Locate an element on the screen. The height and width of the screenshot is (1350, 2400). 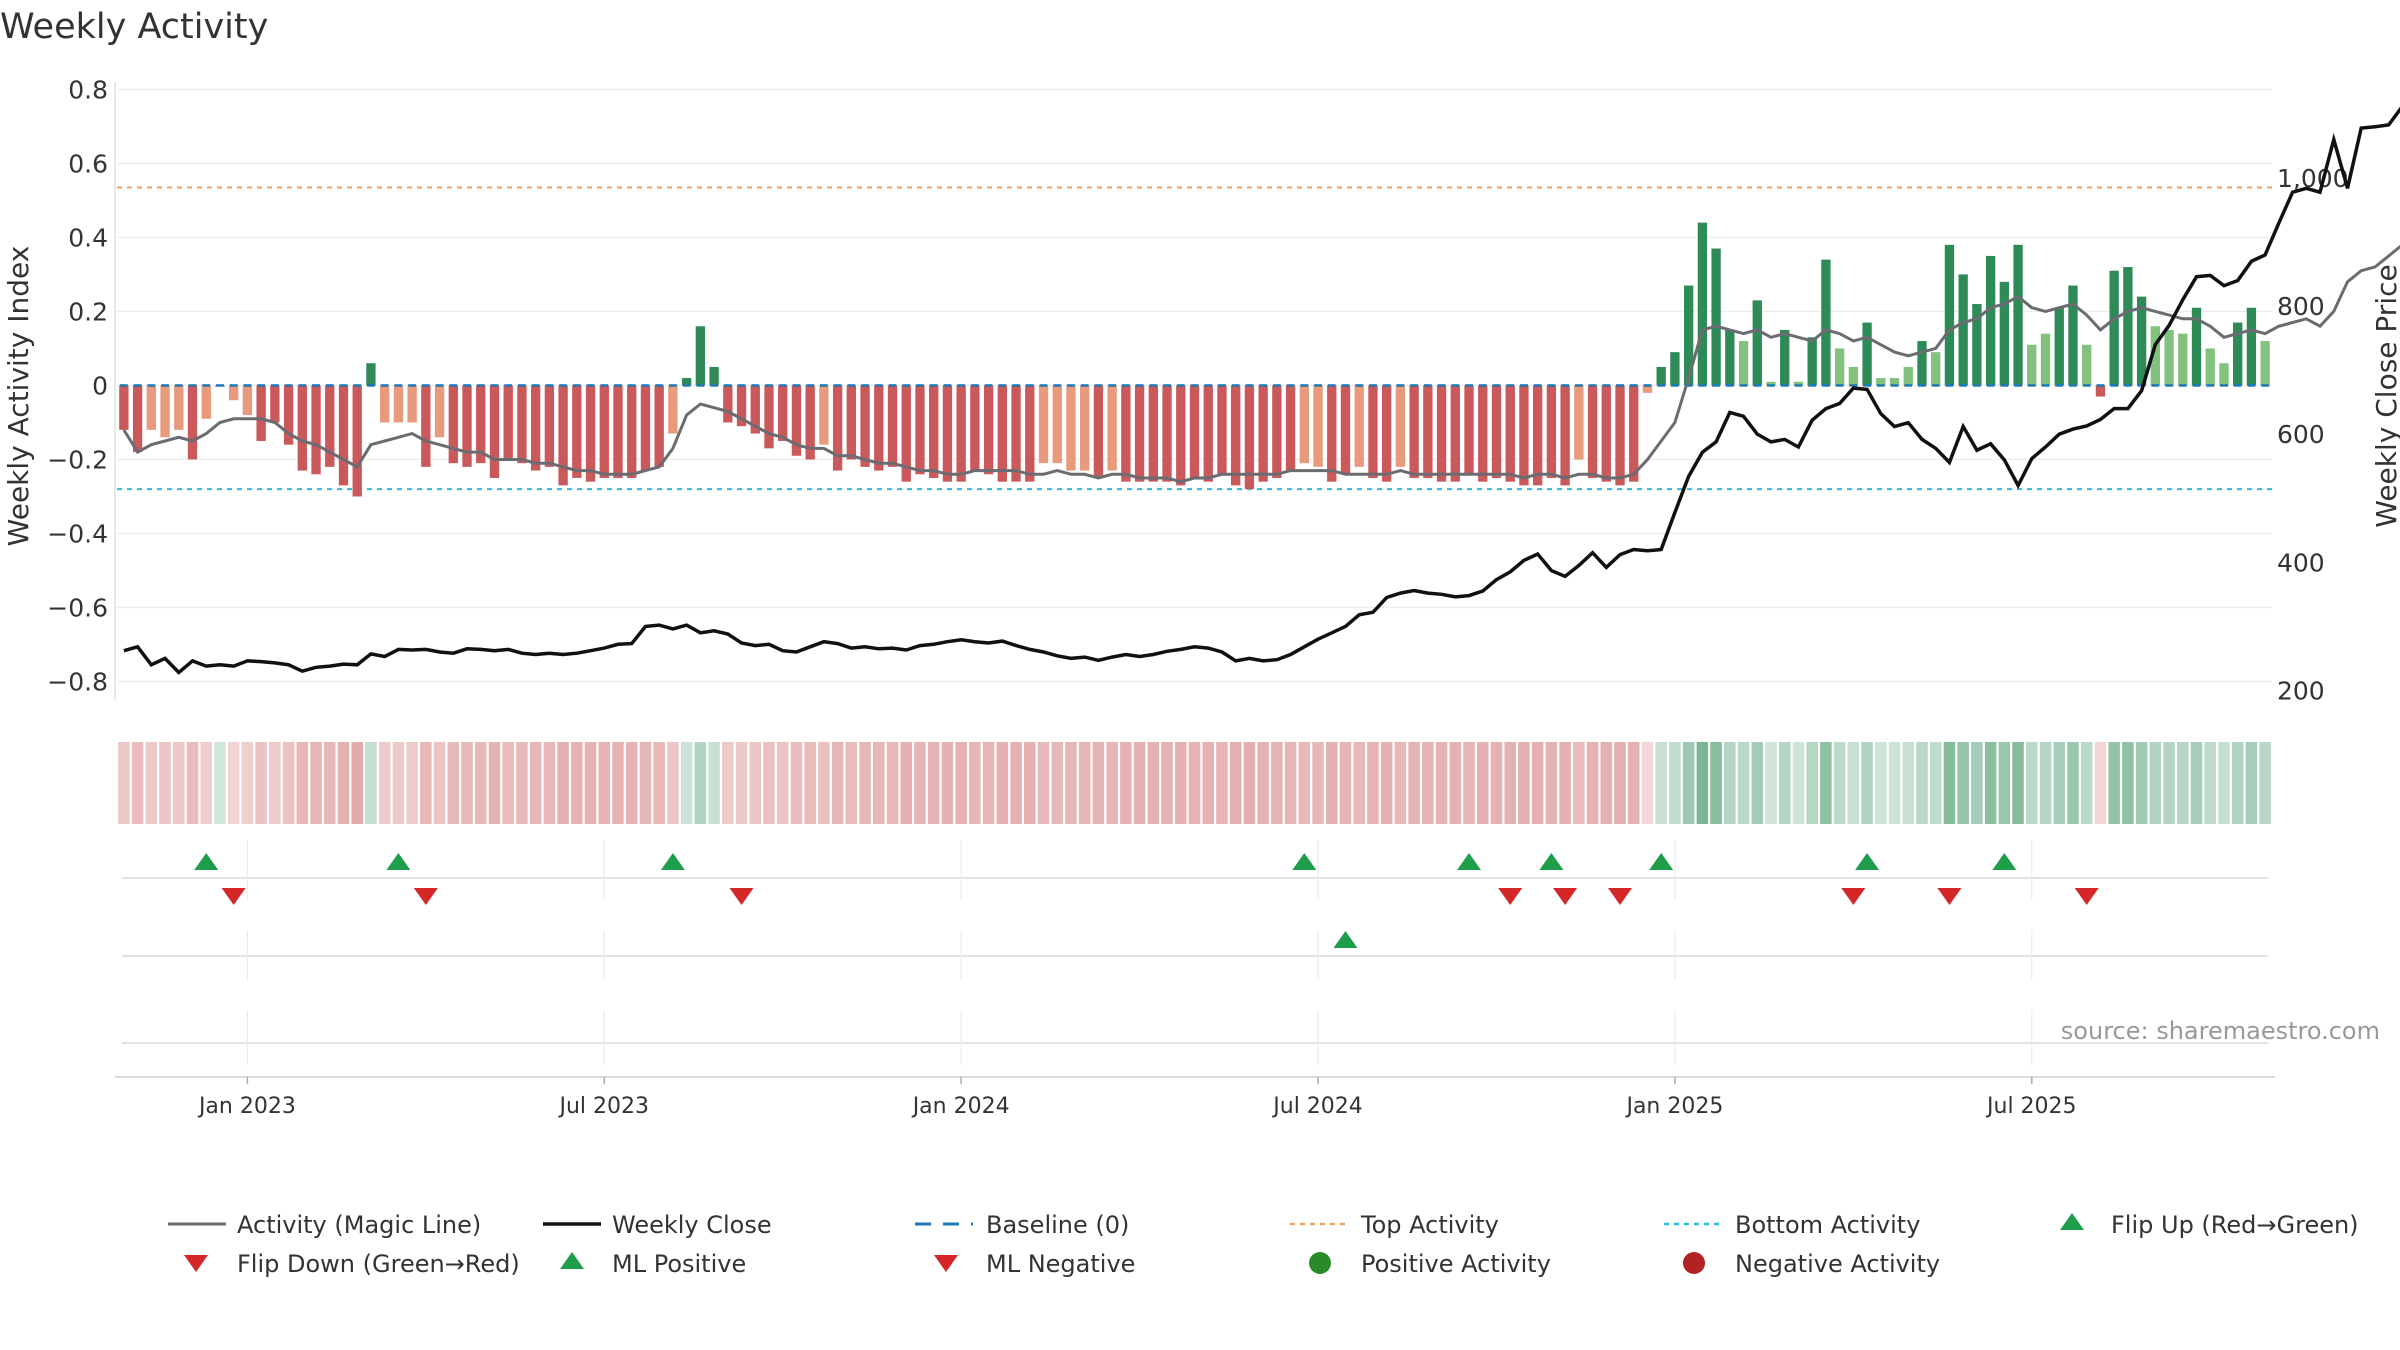
chart-title: Weekly Activity is located at coordinates (134, 27).